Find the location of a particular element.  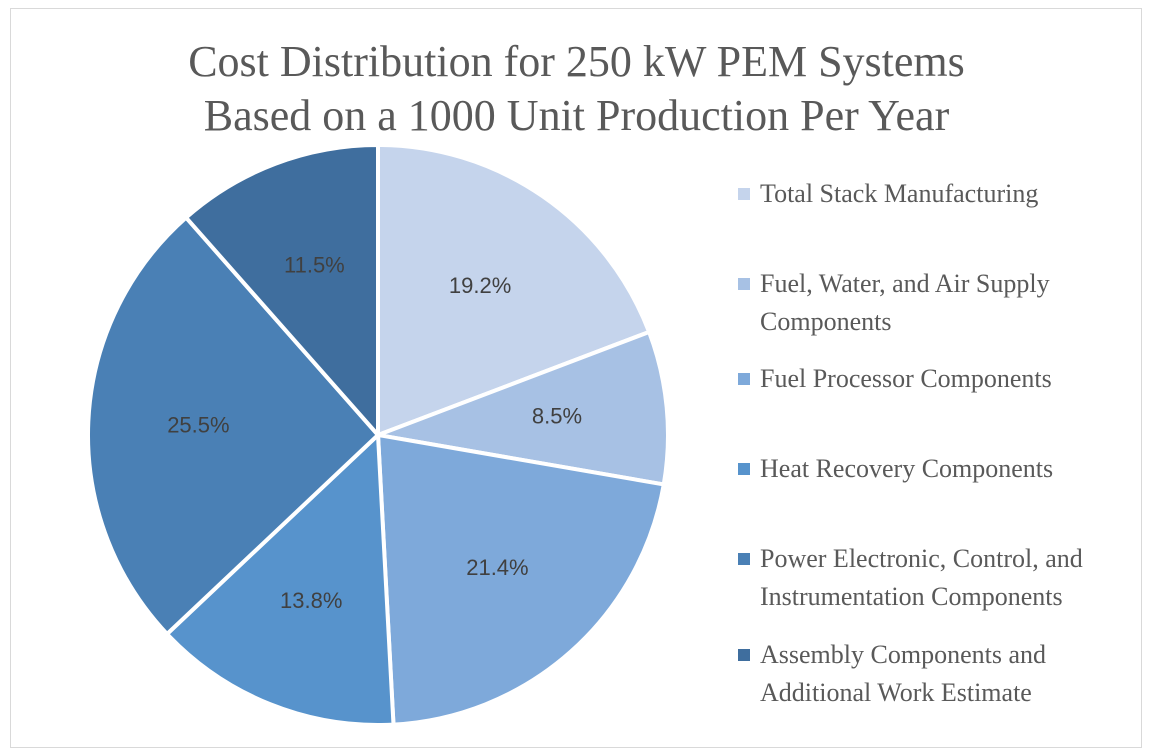

data-label: 19.2% is located at coordinates (480, 285).